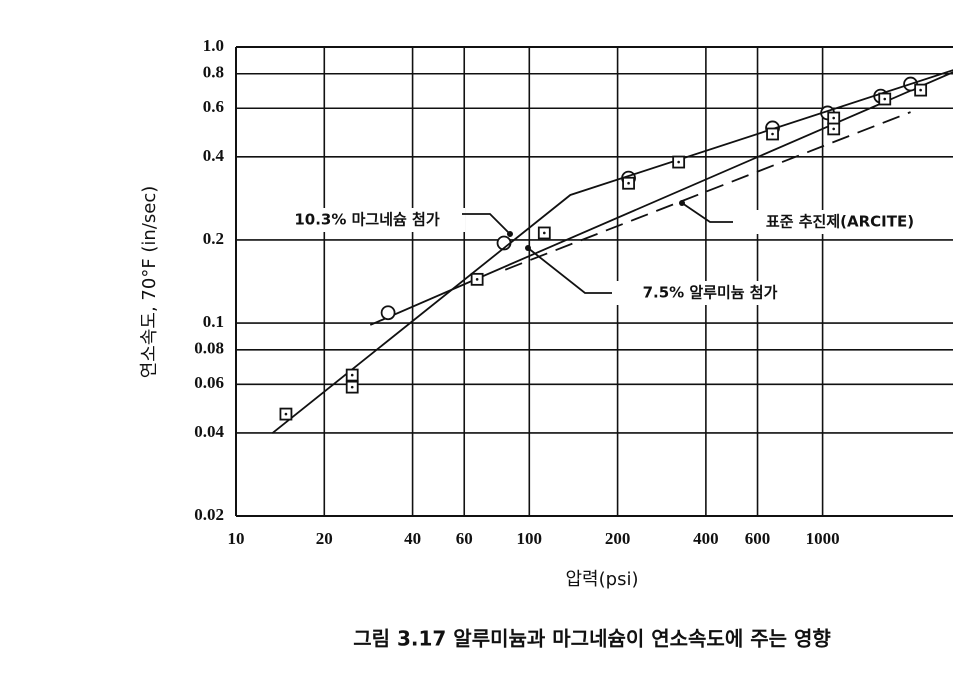 The width and height of the screenshot is (953, 675). Describe the element at coordinates (209, 382) in the screenshot. I see `y-tick-label: 0.06` at that location.